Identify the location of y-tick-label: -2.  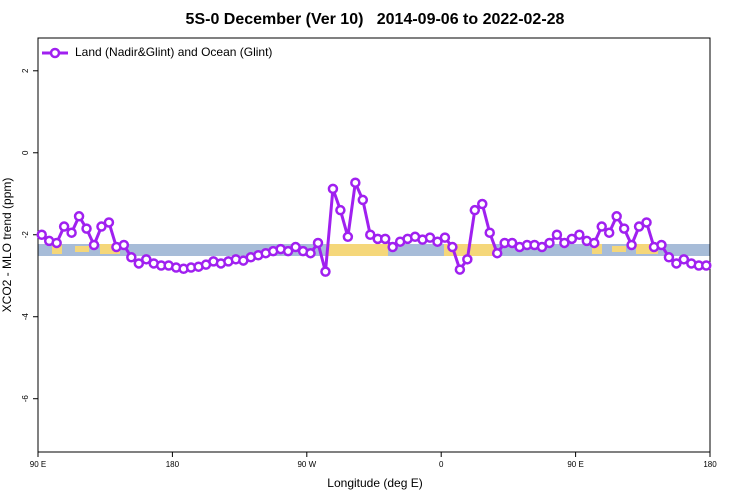
(25, 235).